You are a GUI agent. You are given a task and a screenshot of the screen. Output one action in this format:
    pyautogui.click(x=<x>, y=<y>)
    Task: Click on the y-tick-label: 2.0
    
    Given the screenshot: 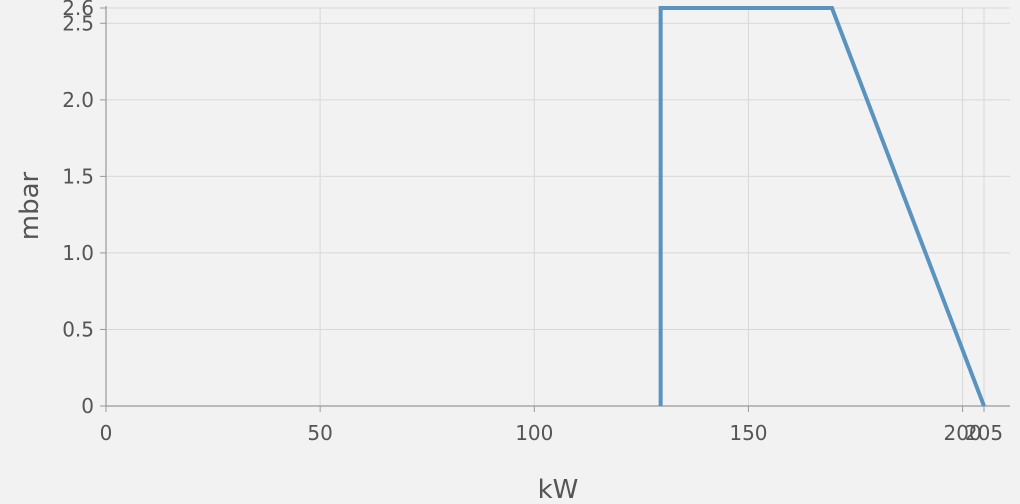 What is the action you would take?
    pyautogui.click(x=78, y=100)
    